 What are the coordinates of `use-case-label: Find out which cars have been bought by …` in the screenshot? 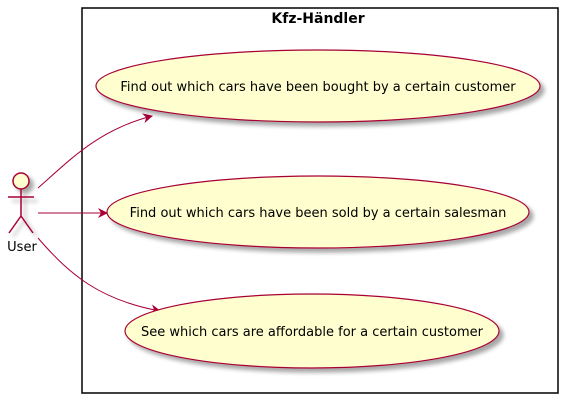 It's located at (318, 87).